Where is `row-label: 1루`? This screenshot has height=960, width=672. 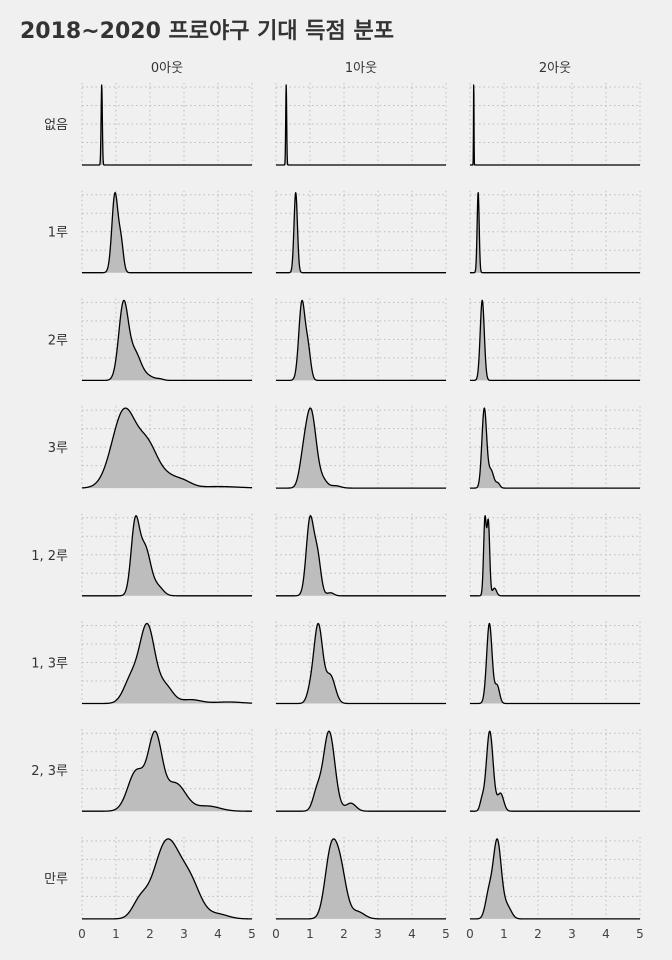 row-label: 1루 is located at coordinates (58, 233).